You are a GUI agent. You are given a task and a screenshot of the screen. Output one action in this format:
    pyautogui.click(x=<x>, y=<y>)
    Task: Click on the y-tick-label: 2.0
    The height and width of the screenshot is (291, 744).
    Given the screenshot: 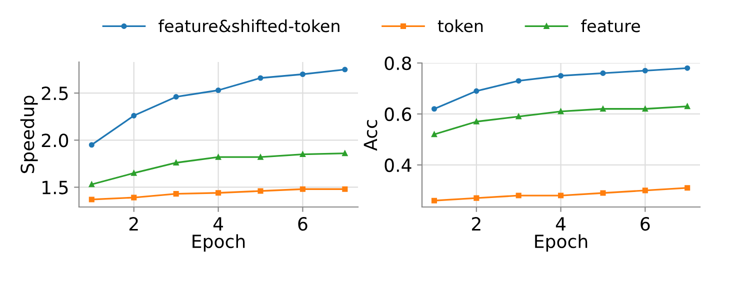 What is the action you would take?
    pyautogui.click(x=55, y=141)
    